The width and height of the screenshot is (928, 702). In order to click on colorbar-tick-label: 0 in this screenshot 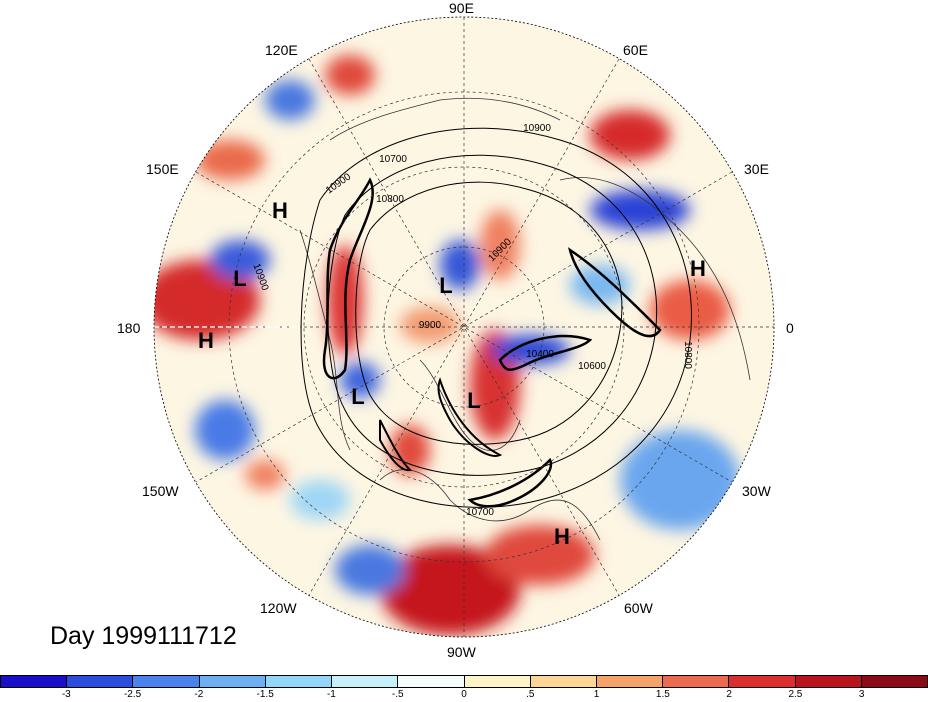, I will do `click(464, 694)`.